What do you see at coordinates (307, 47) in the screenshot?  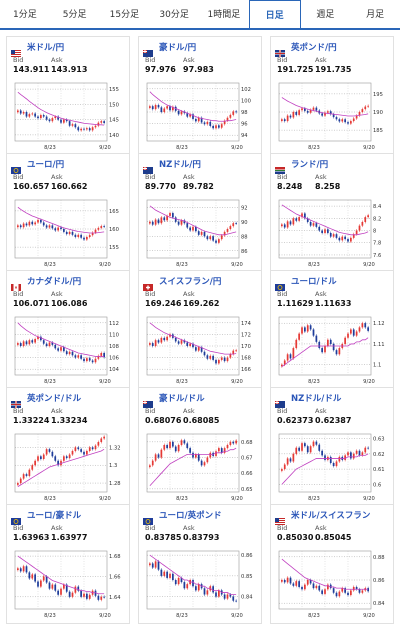 I see `pair-name-link: 英ポンド/円` at bounding box center [307, 47].